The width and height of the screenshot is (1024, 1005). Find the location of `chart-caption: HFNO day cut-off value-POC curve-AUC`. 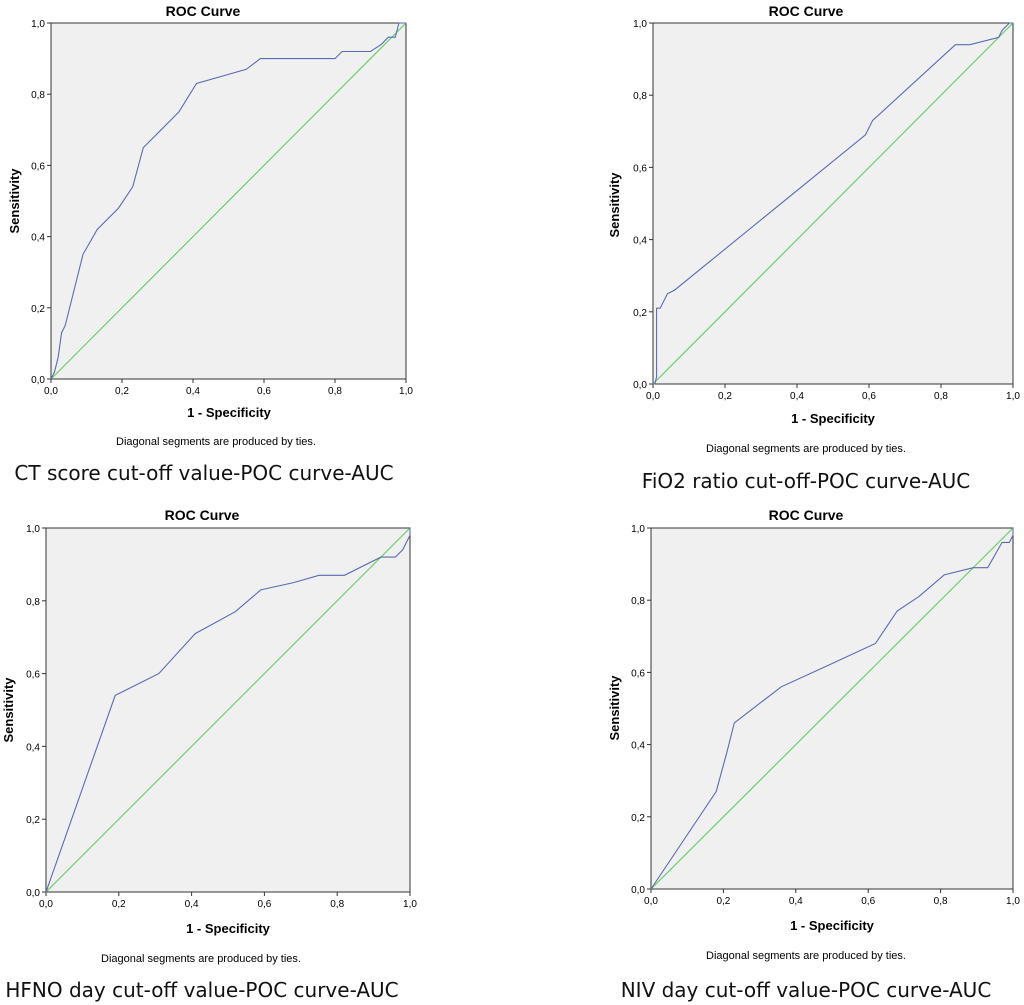

chart-caption: HFNO day cut-off value-POC curve-AUC is located at coordinates (201, 990).